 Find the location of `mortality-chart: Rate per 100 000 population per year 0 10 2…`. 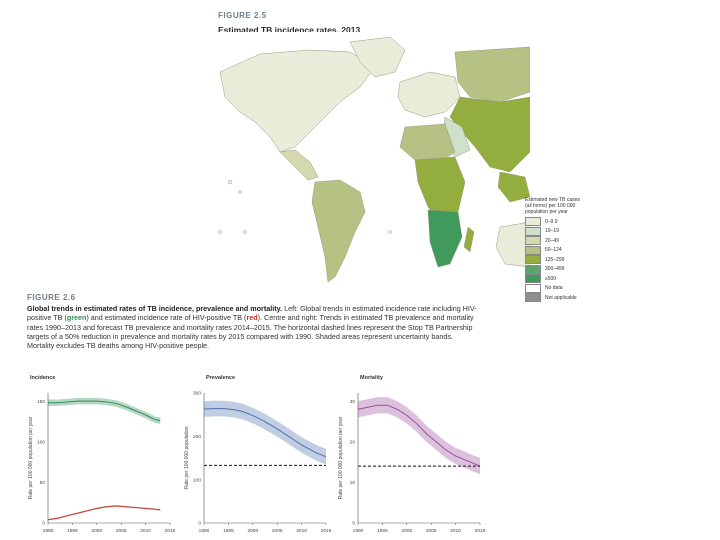

mortality-chart: Rate per 100 000 population per year 0 10 2… is located at coordinates (412, 463).